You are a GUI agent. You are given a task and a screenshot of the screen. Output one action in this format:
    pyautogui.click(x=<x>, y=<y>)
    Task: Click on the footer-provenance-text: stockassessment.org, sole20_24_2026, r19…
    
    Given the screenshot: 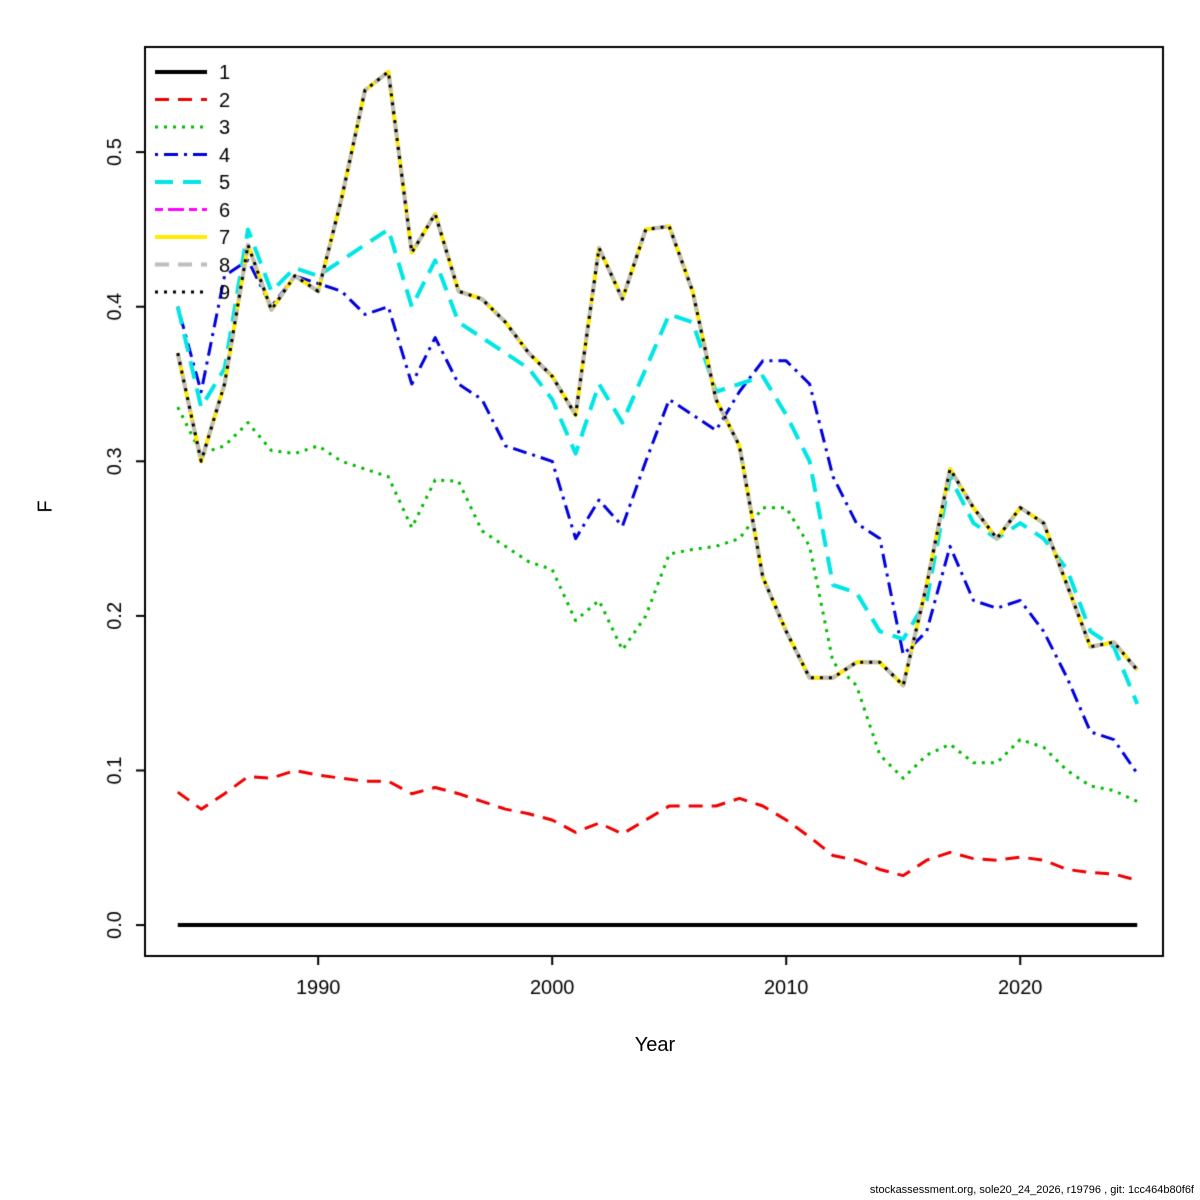 What is the action you would take?
    pyautogui.click(x=1031, y=1190)
    